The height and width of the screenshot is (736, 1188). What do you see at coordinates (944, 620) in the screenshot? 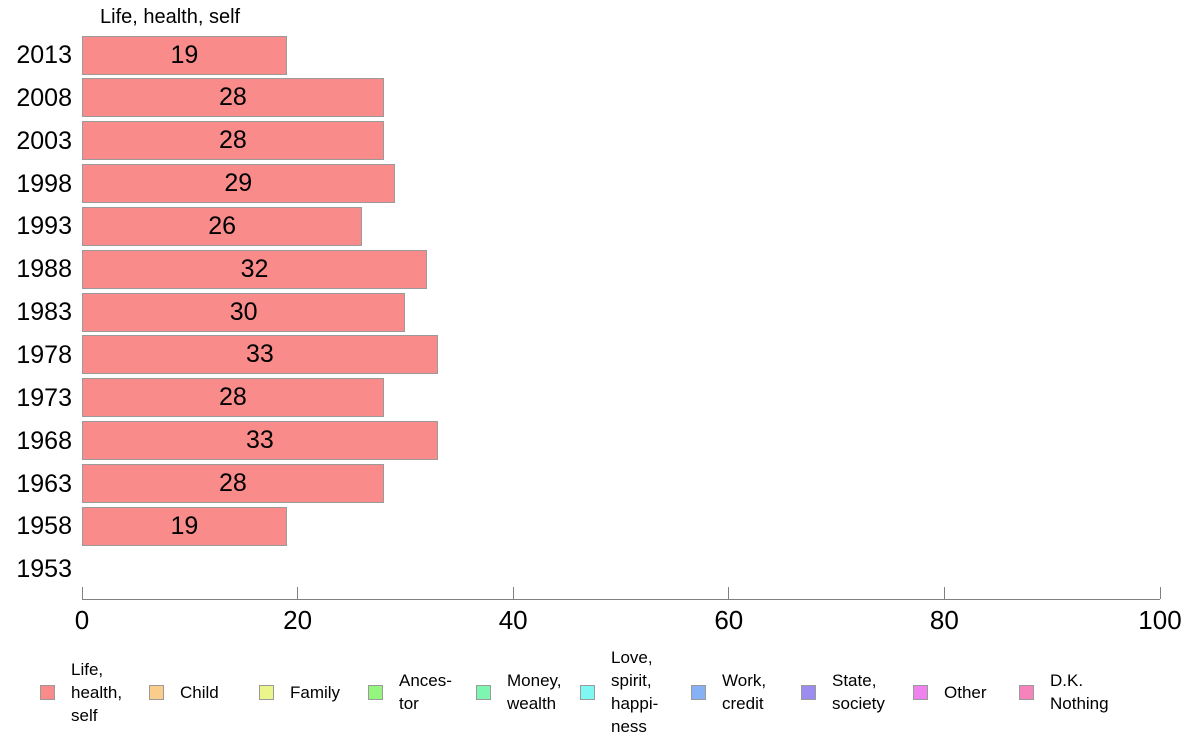
I see `x-axis-tick-label: 80` at bounding box center [944, 620].